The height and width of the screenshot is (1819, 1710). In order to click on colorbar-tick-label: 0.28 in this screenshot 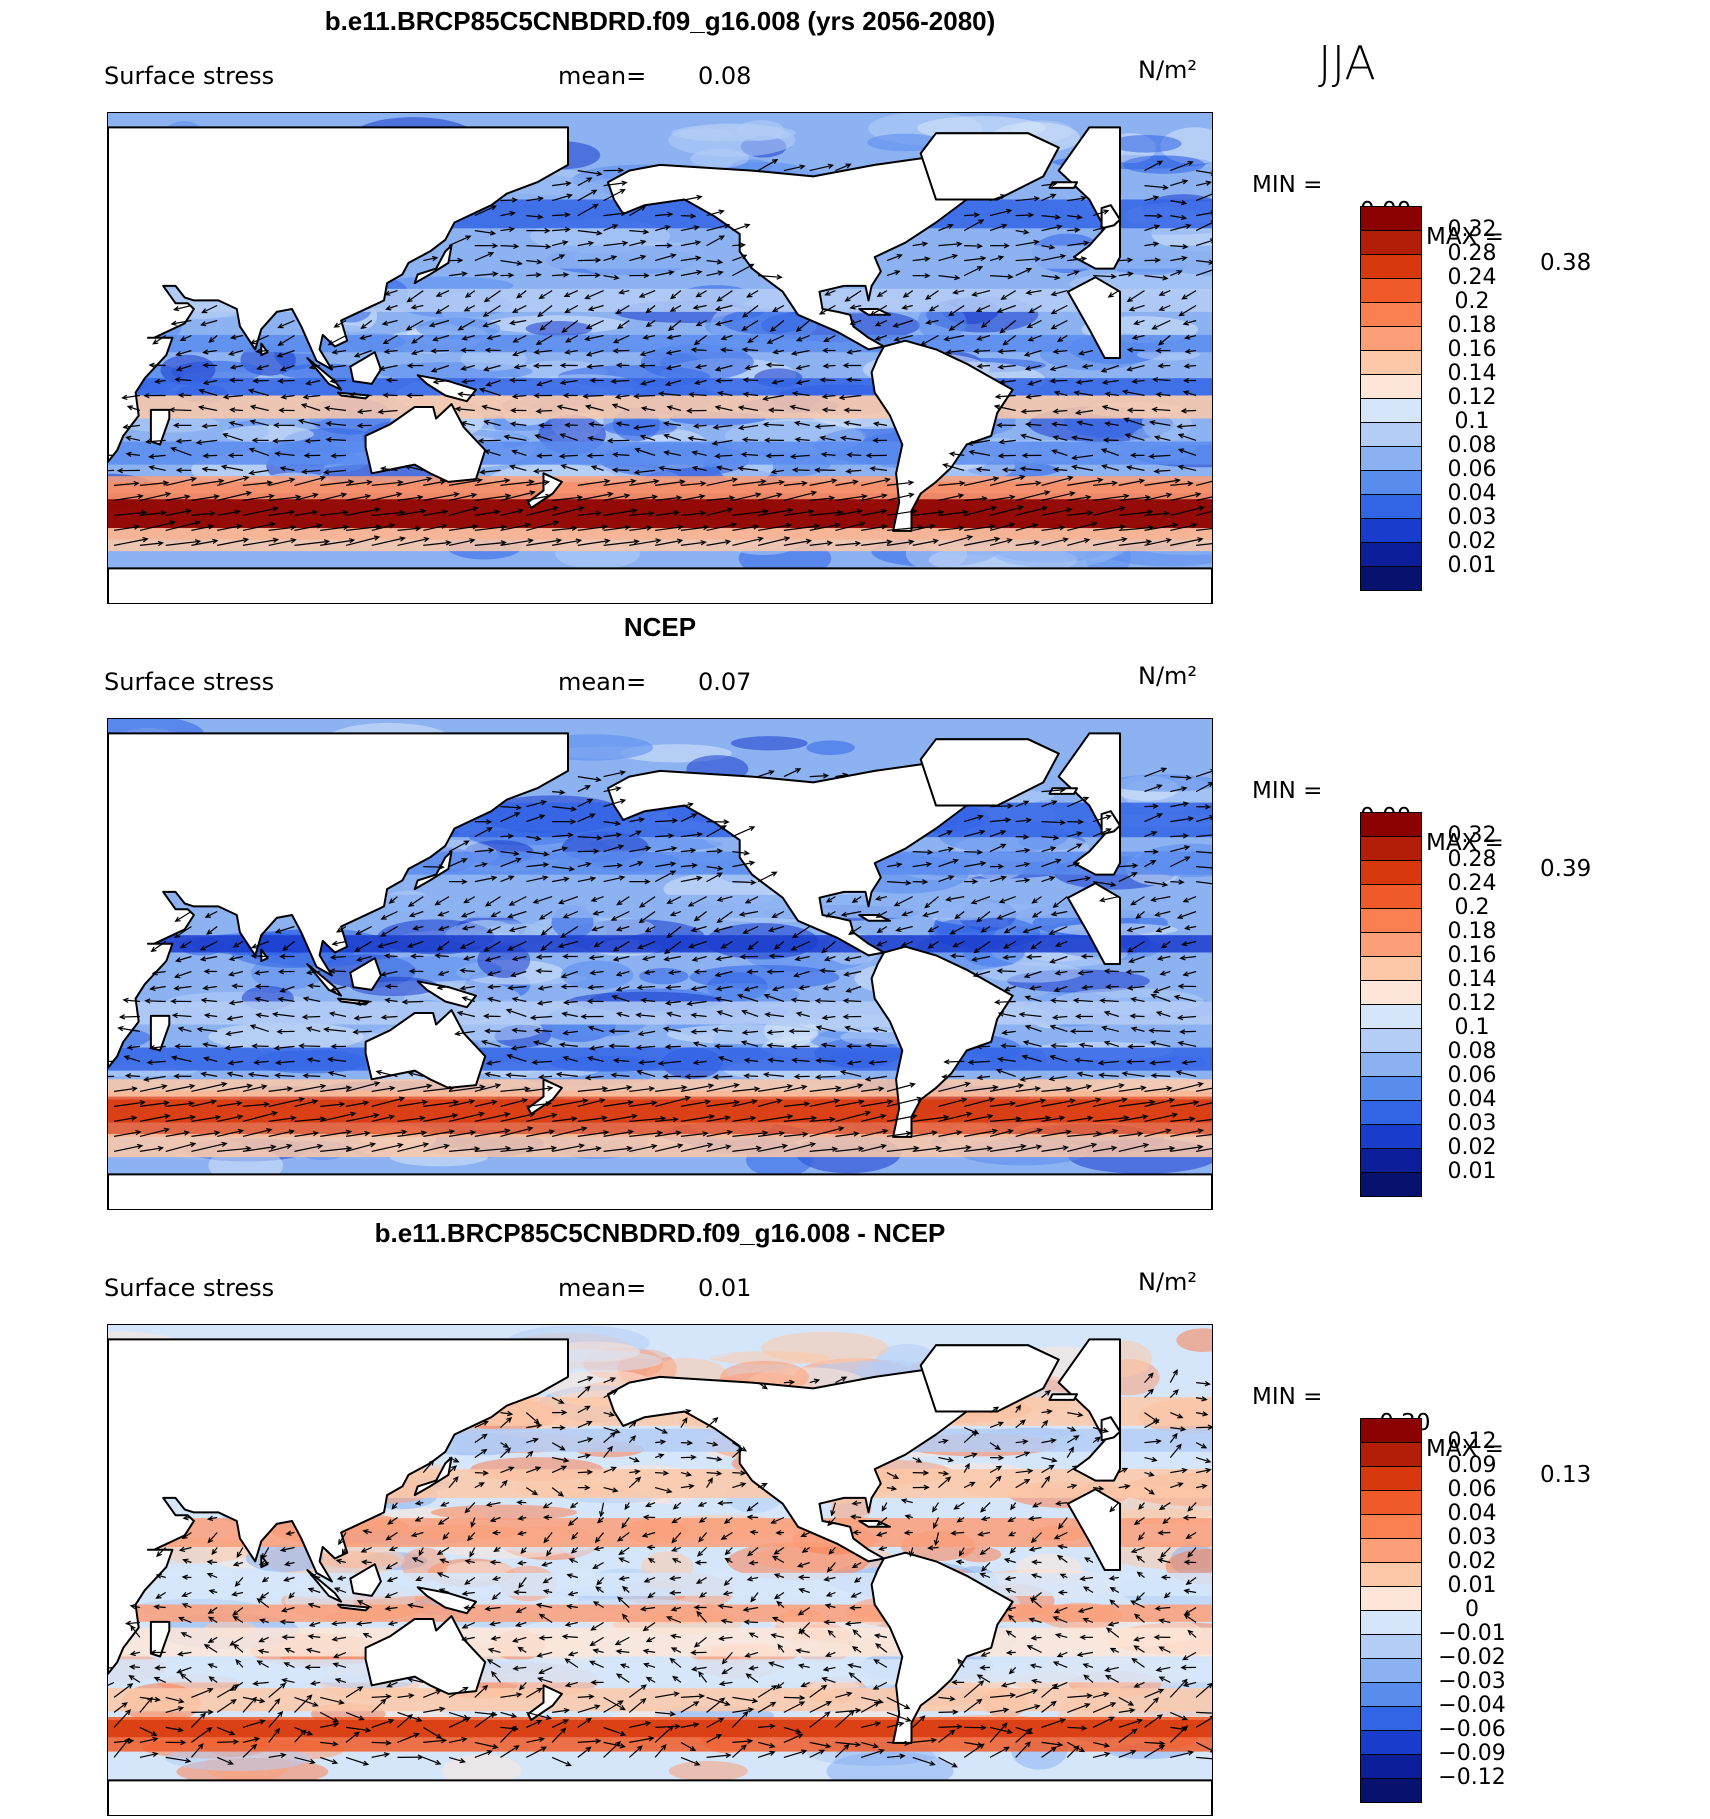, I will do `click(1472, 859)`.